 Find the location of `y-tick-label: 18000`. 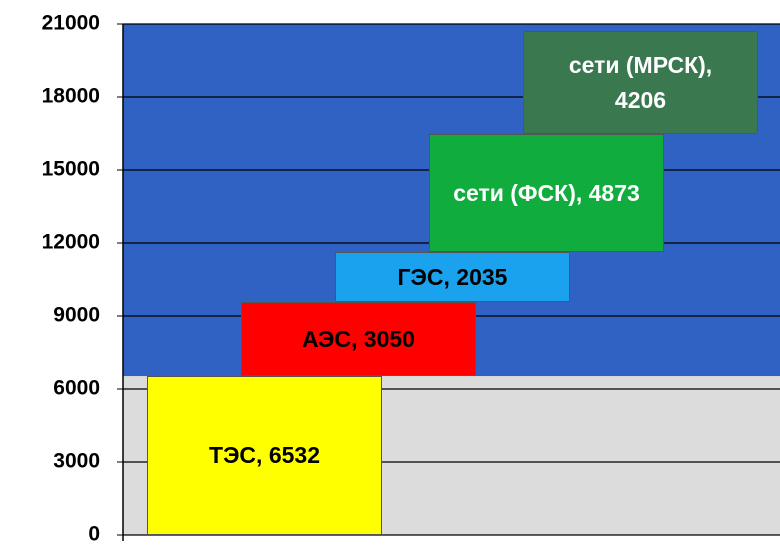

y-tick-label: 18000 is located at coordinates (71, 96).